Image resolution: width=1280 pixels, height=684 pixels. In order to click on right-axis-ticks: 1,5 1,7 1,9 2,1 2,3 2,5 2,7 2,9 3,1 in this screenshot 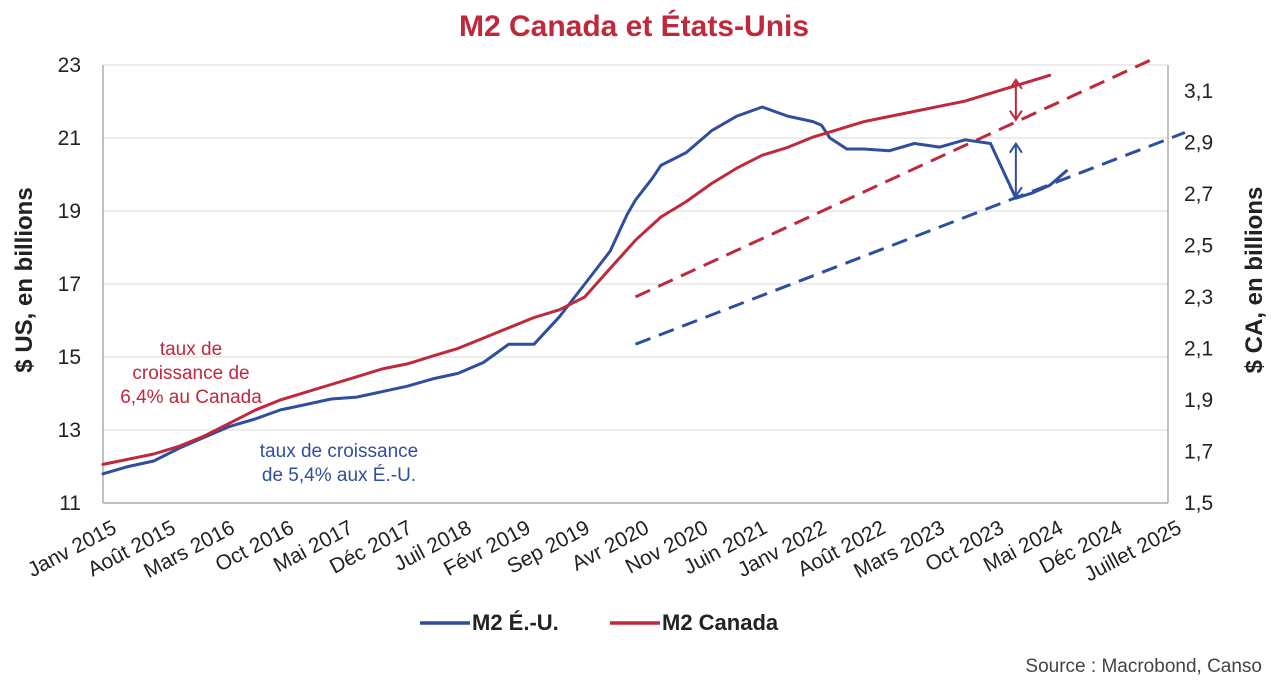, I will do `click(1198, 297)`.